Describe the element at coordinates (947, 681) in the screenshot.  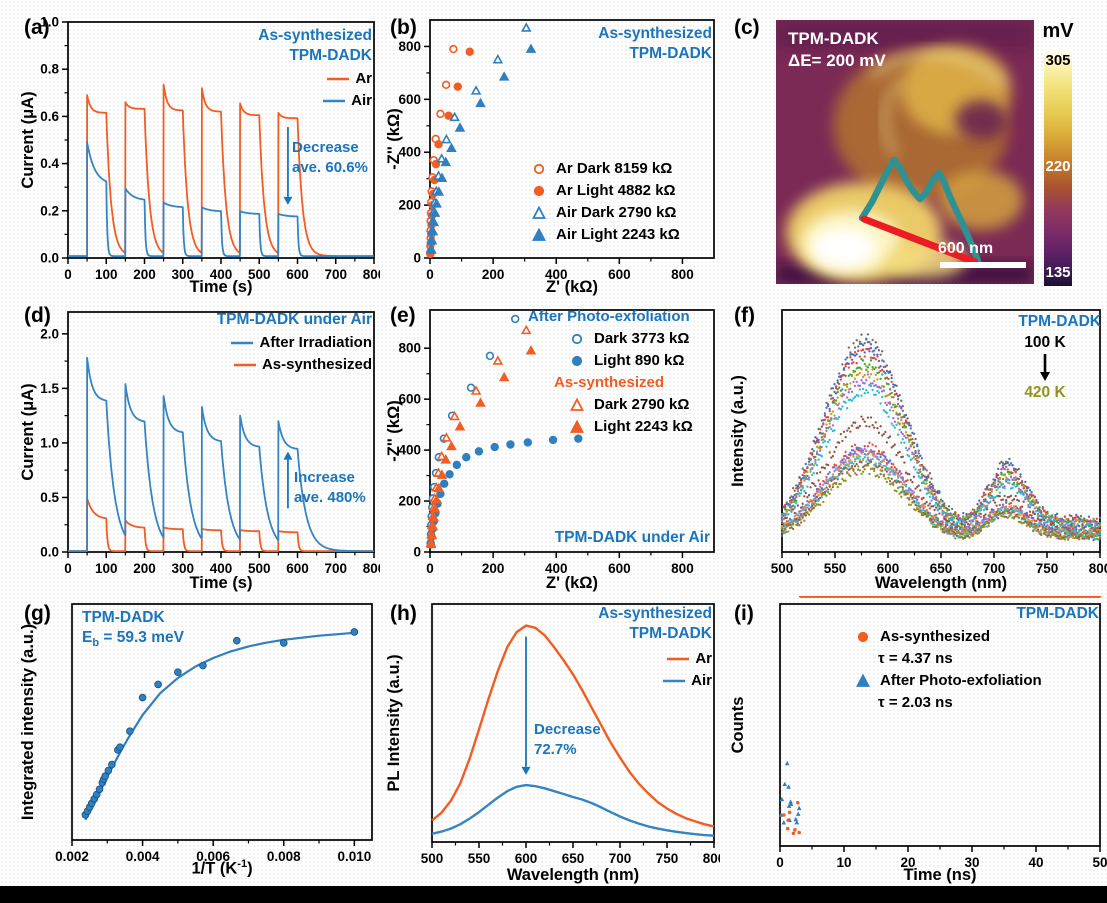
I see `legend-item: After Photo-exfoliation` at that location.